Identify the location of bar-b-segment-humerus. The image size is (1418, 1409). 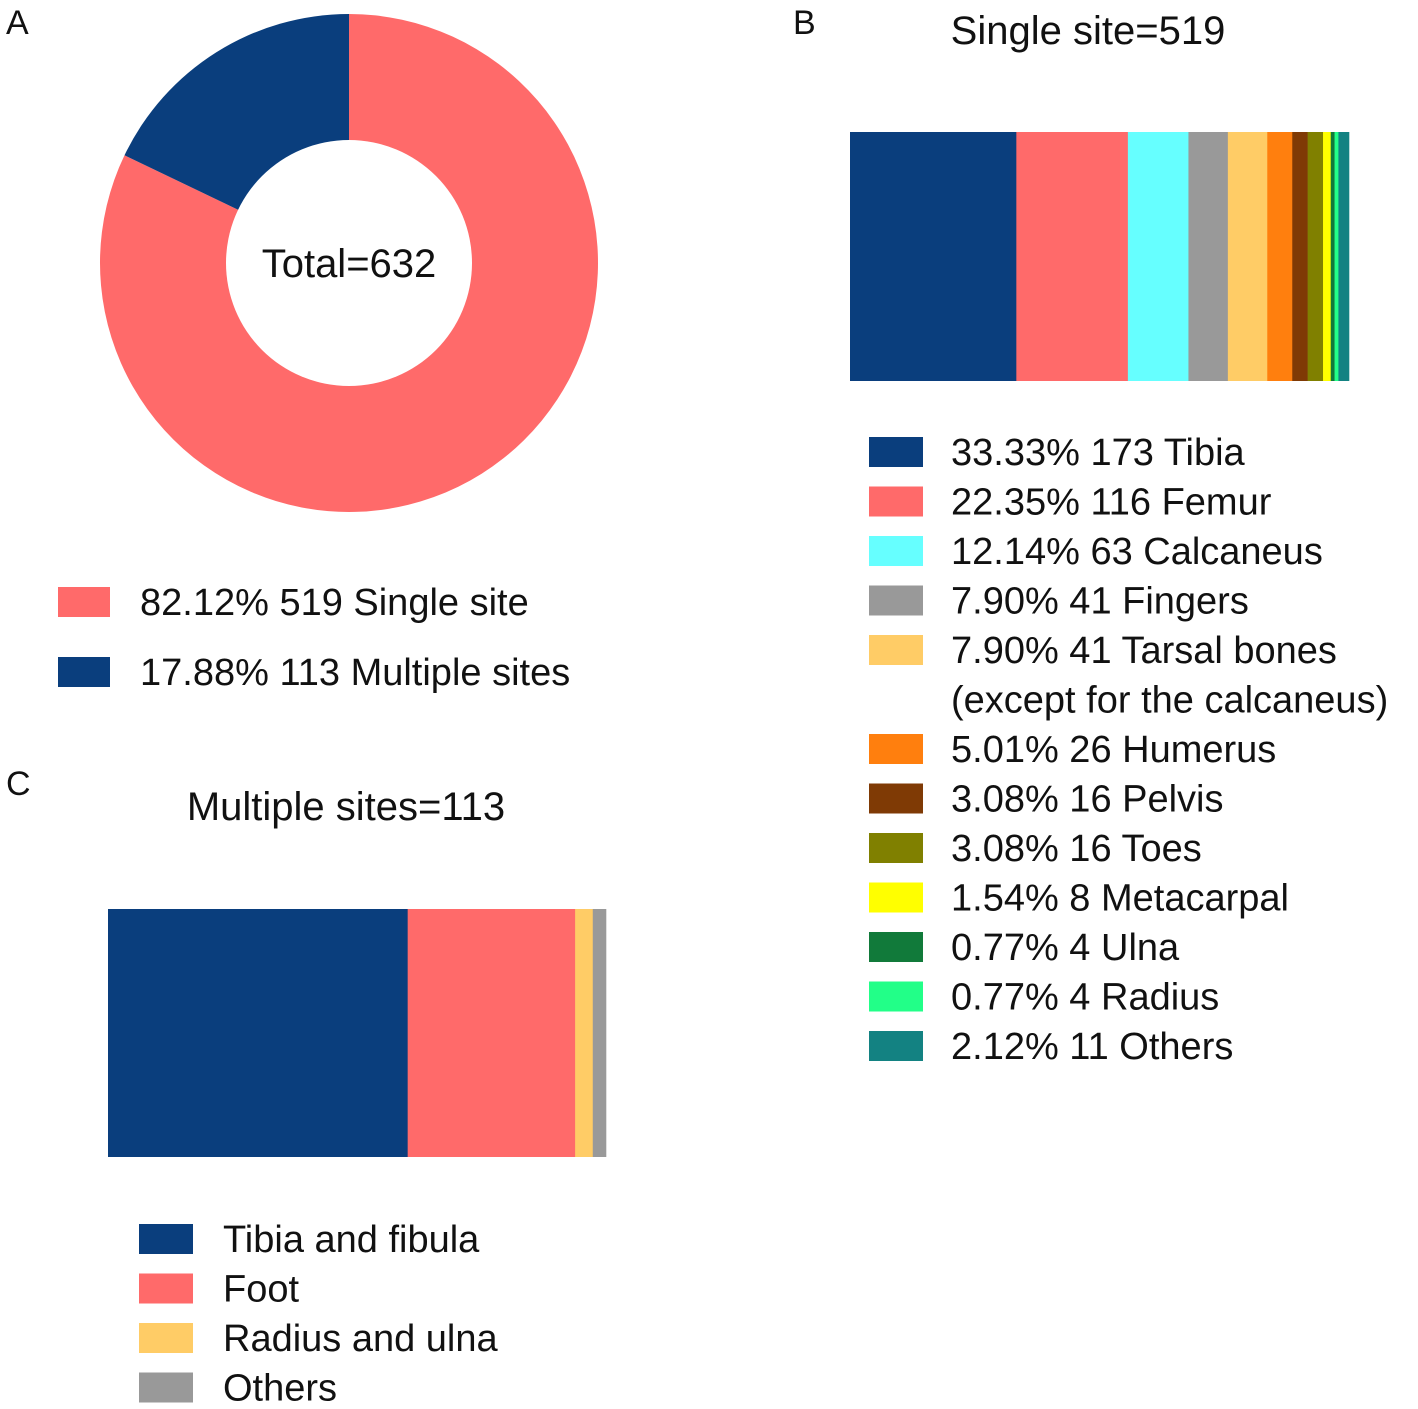
(1280, 256).